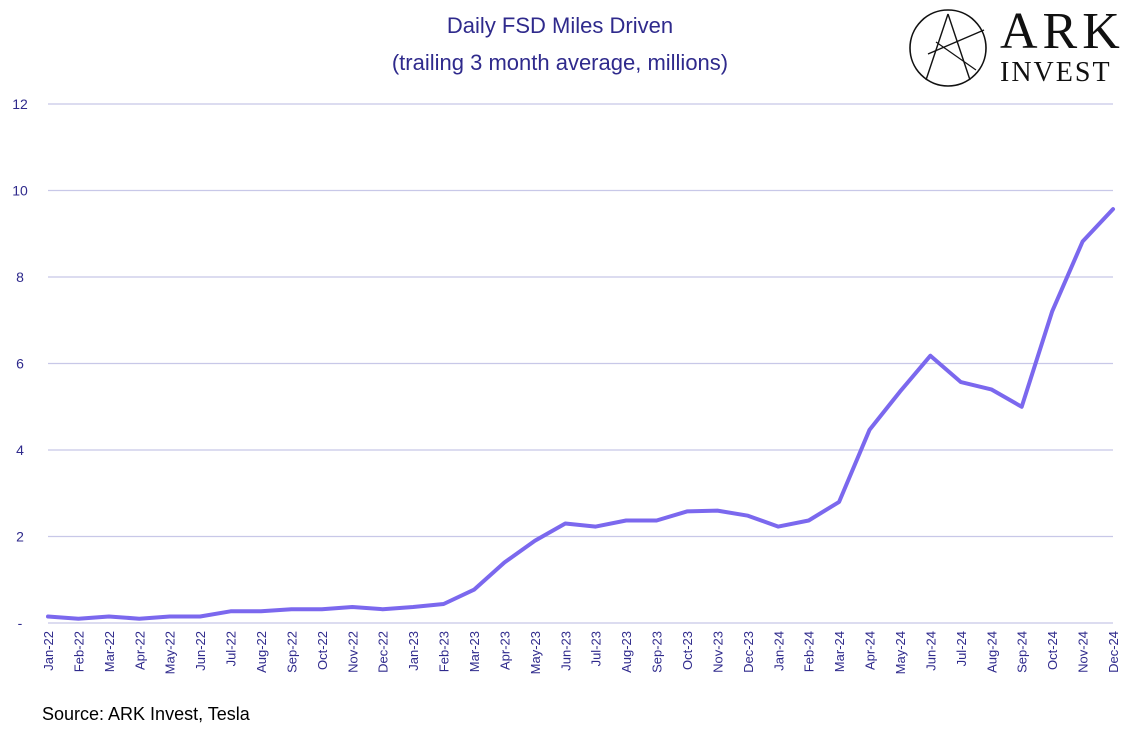 The height and width of the screenshot is (738, 1132). What do you see at coordinates (109, 651) in the screenshot?
I see `x-tick-label: Mar-22` at bounding box center [109, 651].